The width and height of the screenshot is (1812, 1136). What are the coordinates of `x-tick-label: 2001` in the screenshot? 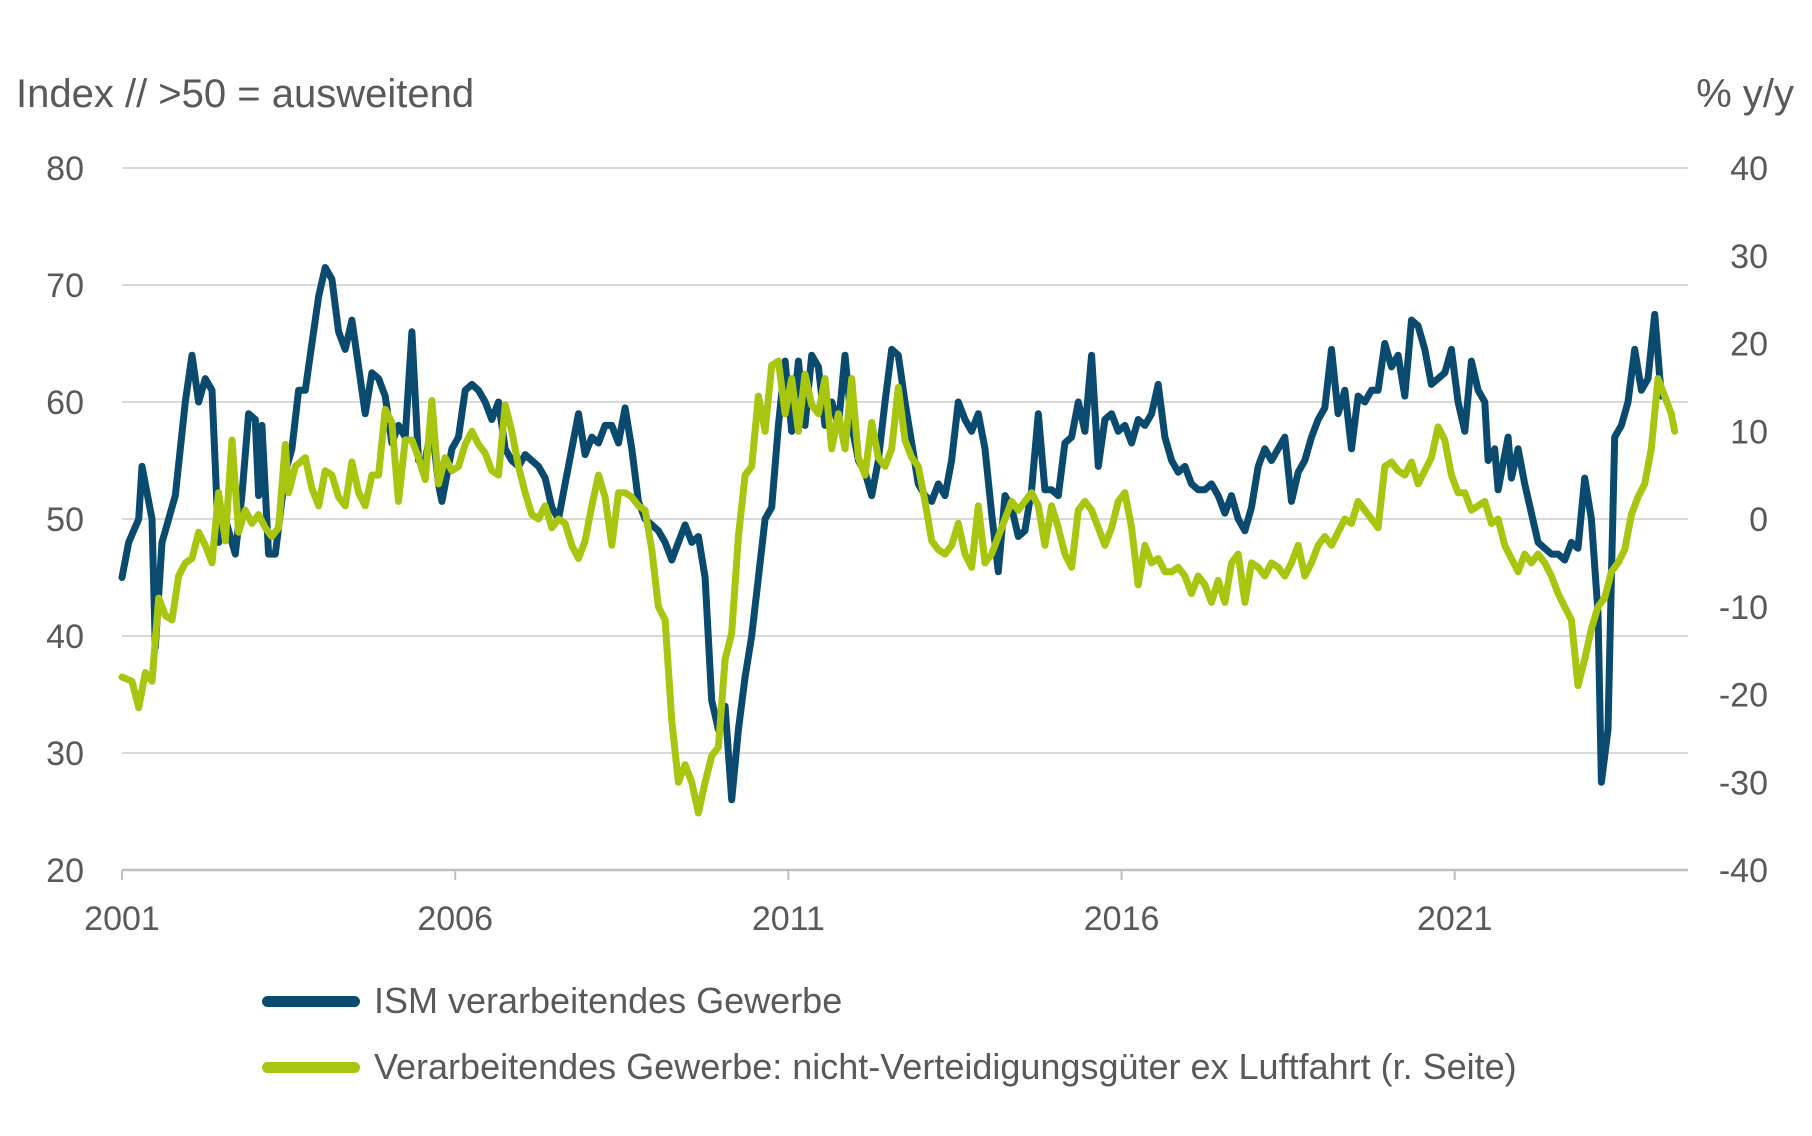 It's located at (122, 919).